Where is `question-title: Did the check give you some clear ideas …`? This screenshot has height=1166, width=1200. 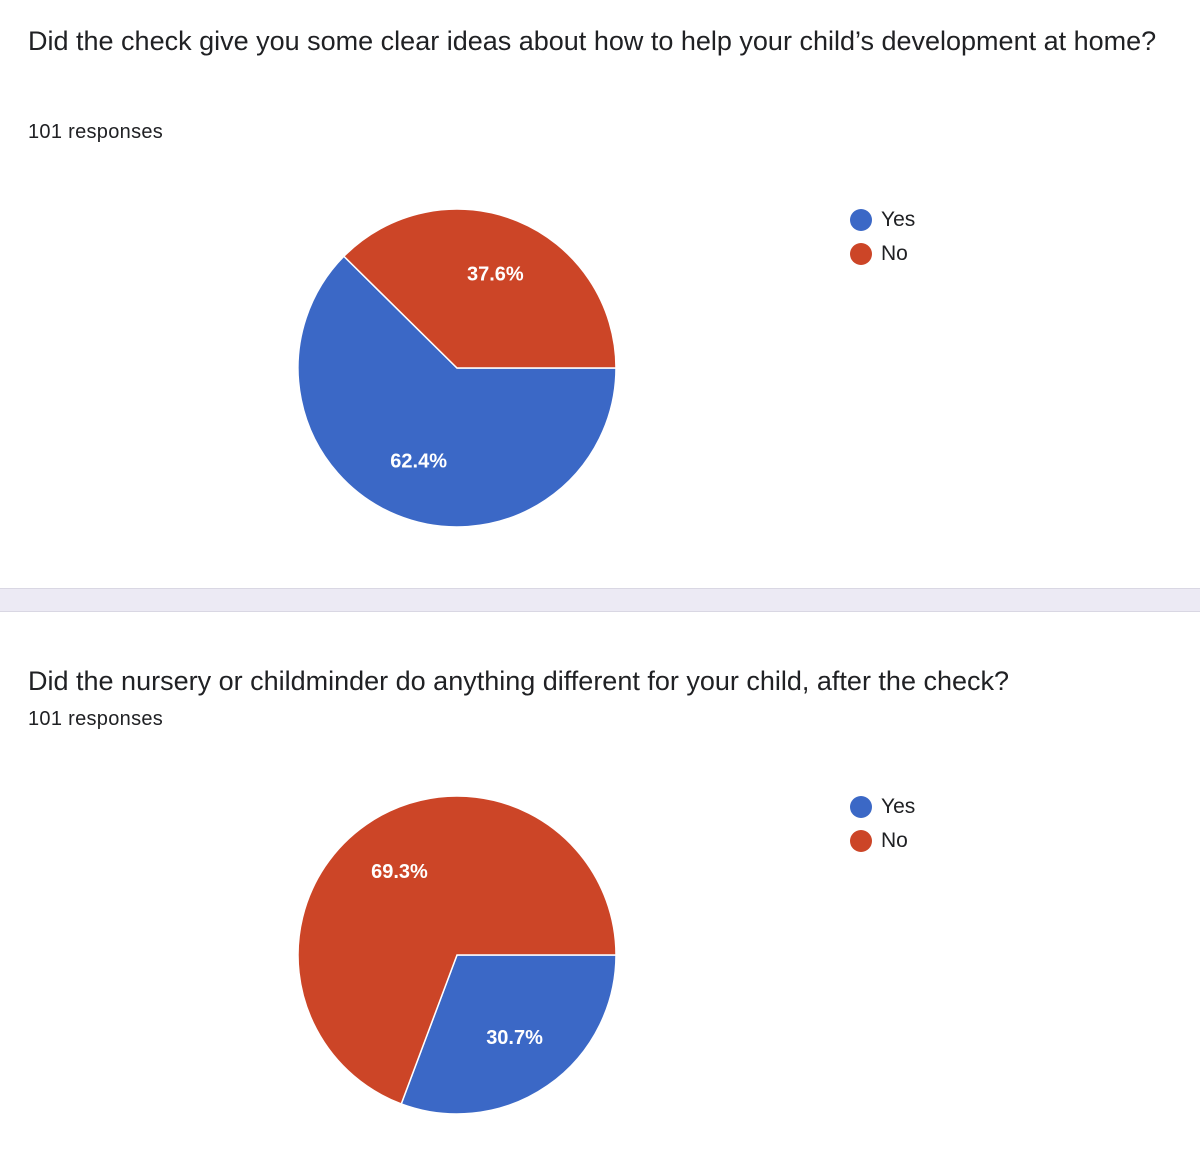
question-title: Did the check give you some clear ideas … is located at coordinates (592, 41).